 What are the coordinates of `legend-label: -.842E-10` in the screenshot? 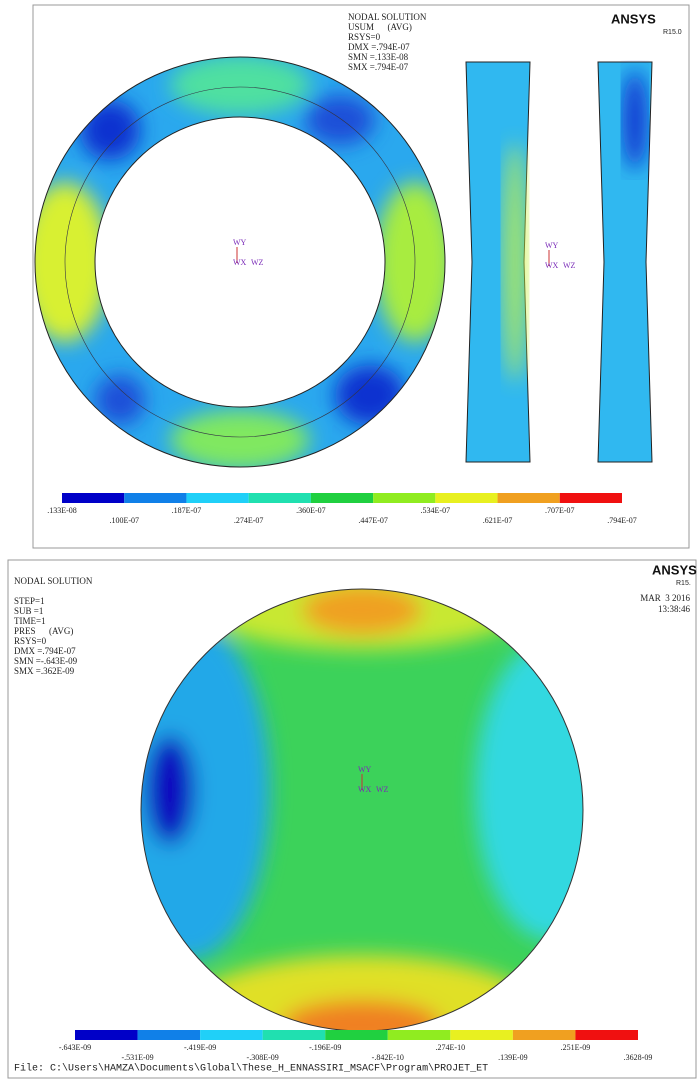 It's located at (388, 1057).